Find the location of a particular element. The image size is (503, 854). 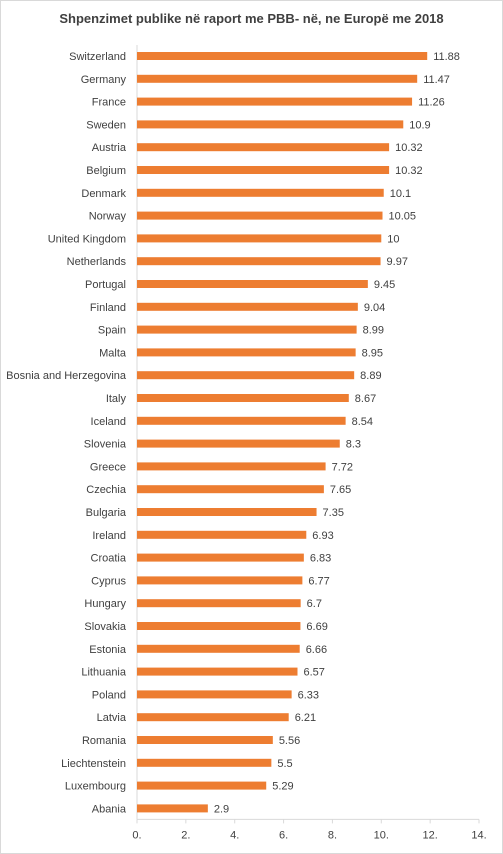

x-tick-label: 6. is located at coordinates (283, 835).